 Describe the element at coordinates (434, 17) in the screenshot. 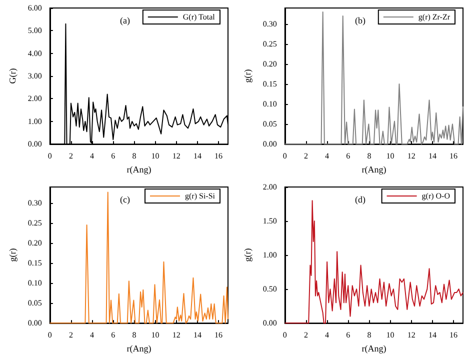

I see `legend-label: g(r) Zr-Zr` at that location.